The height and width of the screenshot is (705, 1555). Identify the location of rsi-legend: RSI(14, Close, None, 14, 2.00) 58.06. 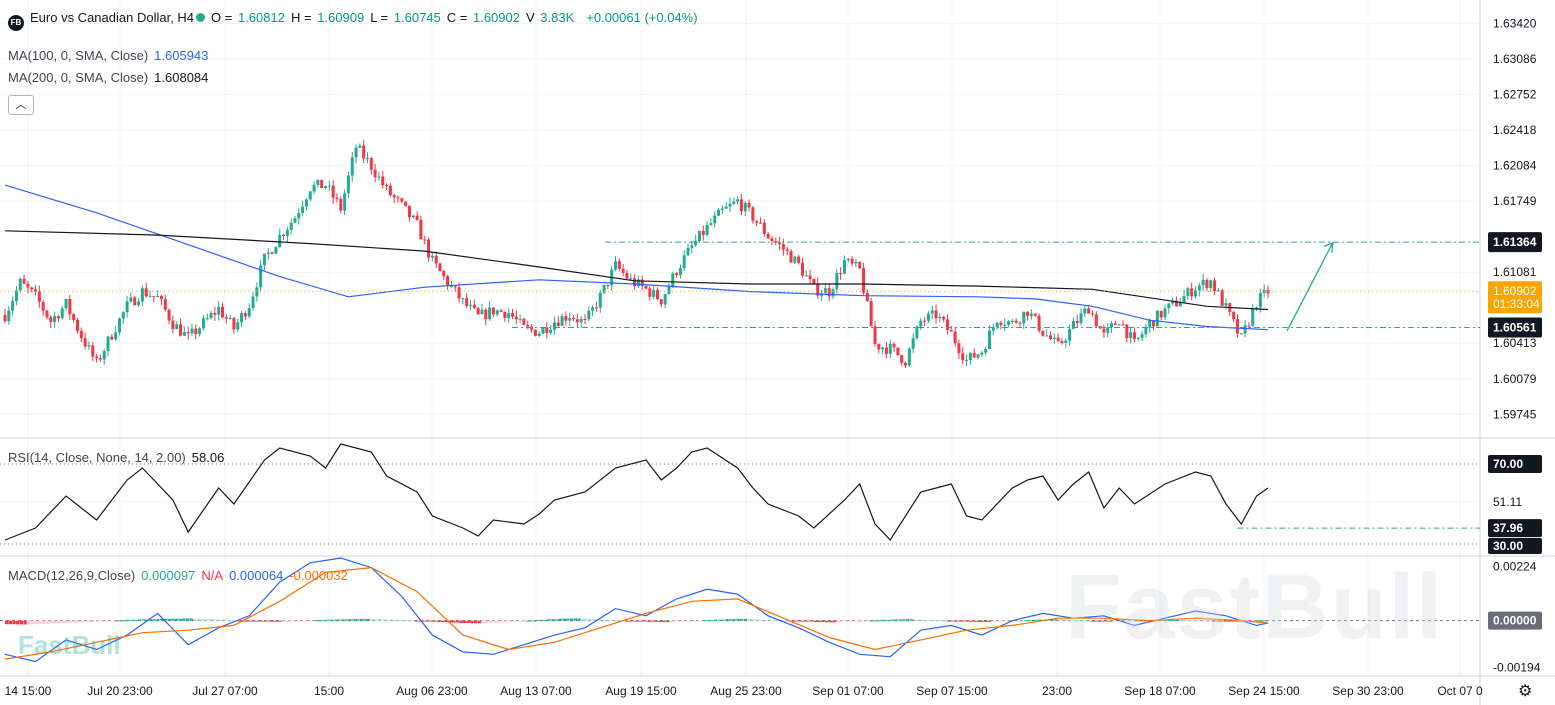
(119, 457).